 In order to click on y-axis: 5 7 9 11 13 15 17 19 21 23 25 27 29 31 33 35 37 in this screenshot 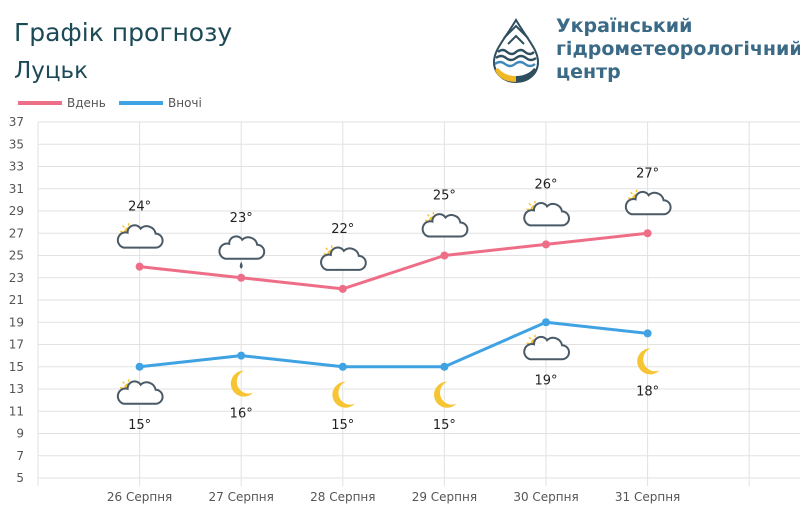, I will do `click(16, 300)`.